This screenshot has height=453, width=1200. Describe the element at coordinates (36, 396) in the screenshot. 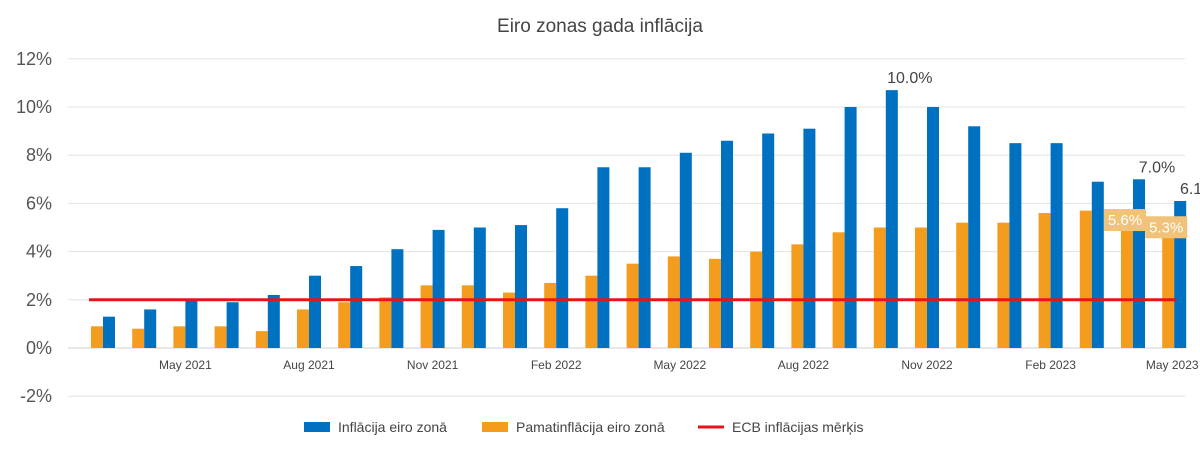

I see `y-tick-label: -2%` at that location.